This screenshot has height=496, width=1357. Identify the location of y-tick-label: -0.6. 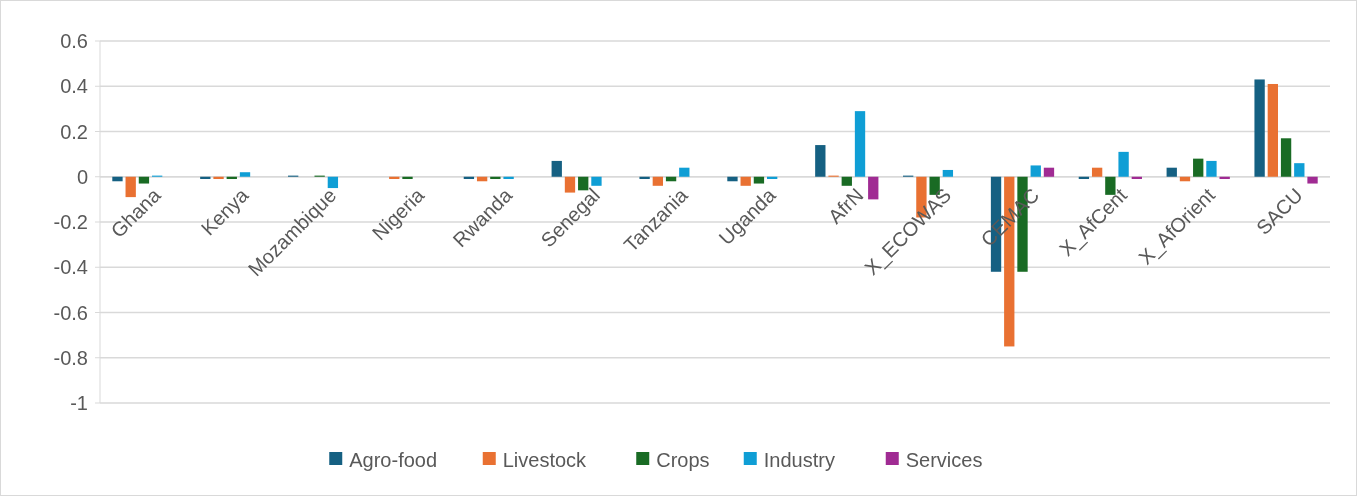
(70, 312).